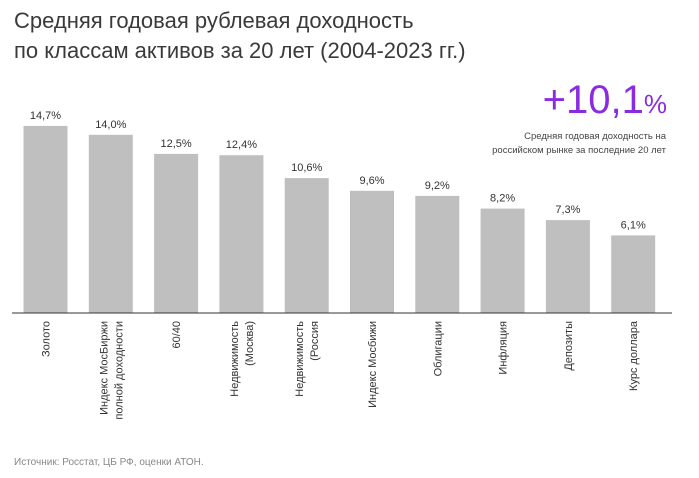 This screenshot has height=478, width=699. Describe the element at coordinates (579, 150) in the screenshot. I see `highlight-caption-line-2: российском рынке за последние 20 лет` at that location.